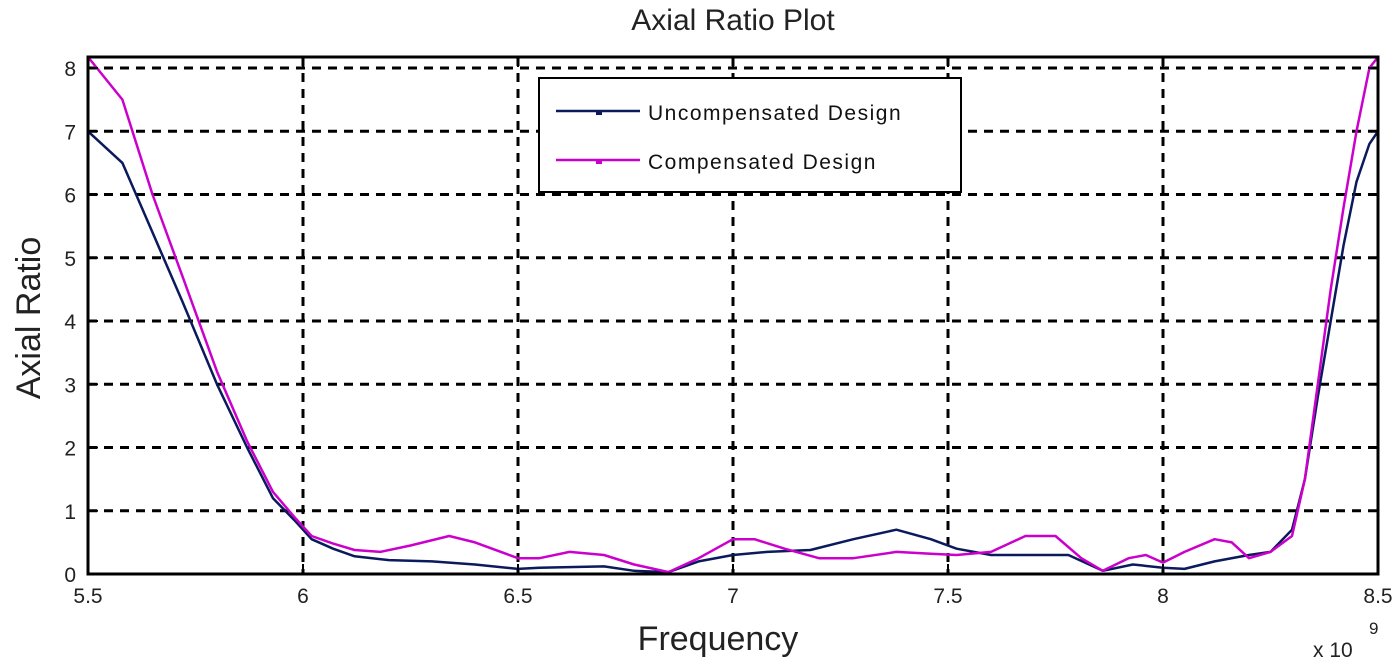  What do you see at coordinates (599, 161) in the screenshot?
I see `legend-marker-compensated` at bounding box center [599, 161].